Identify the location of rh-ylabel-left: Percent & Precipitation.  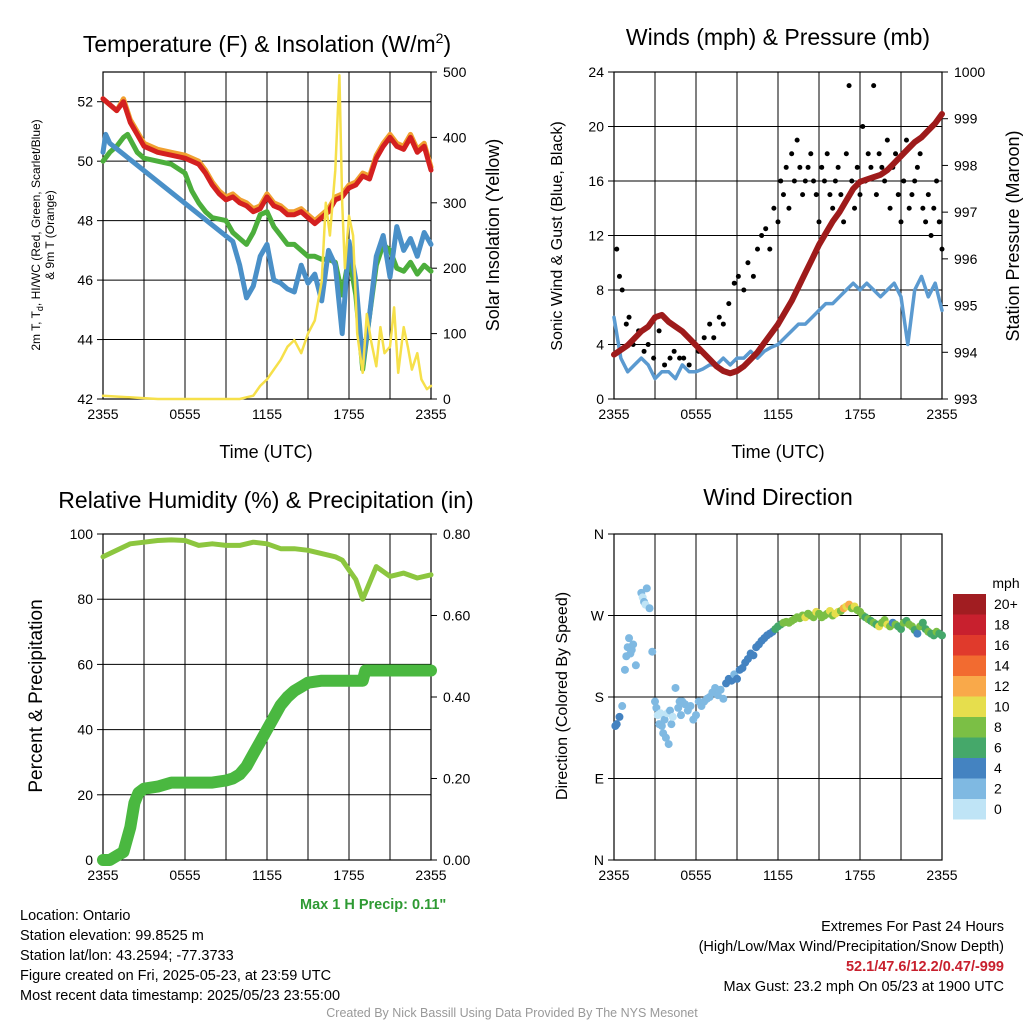
(36, 695).